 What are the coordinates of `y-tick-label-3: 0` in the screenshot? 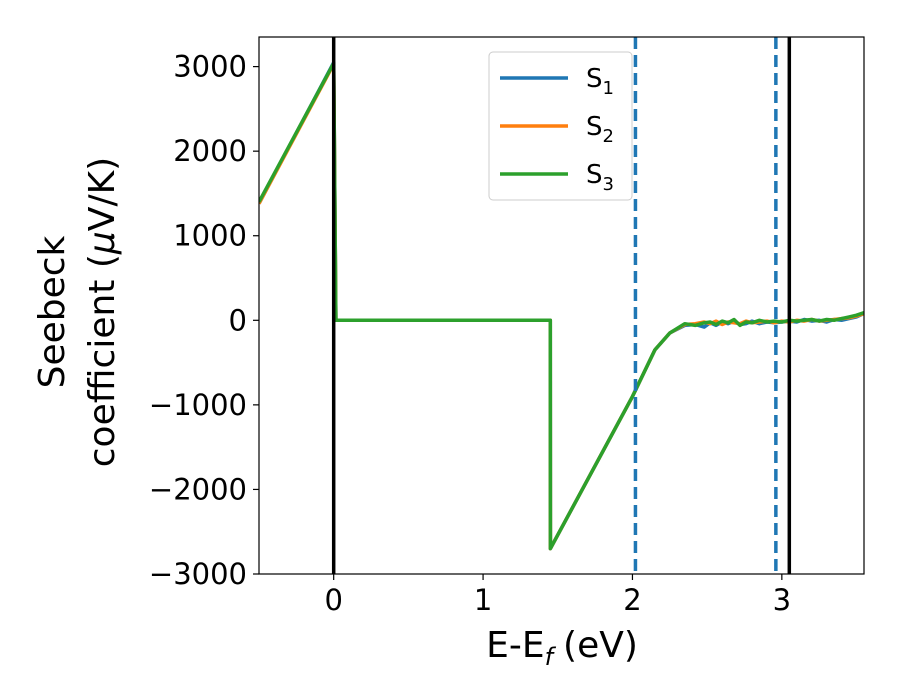 It's located at (238, 320).